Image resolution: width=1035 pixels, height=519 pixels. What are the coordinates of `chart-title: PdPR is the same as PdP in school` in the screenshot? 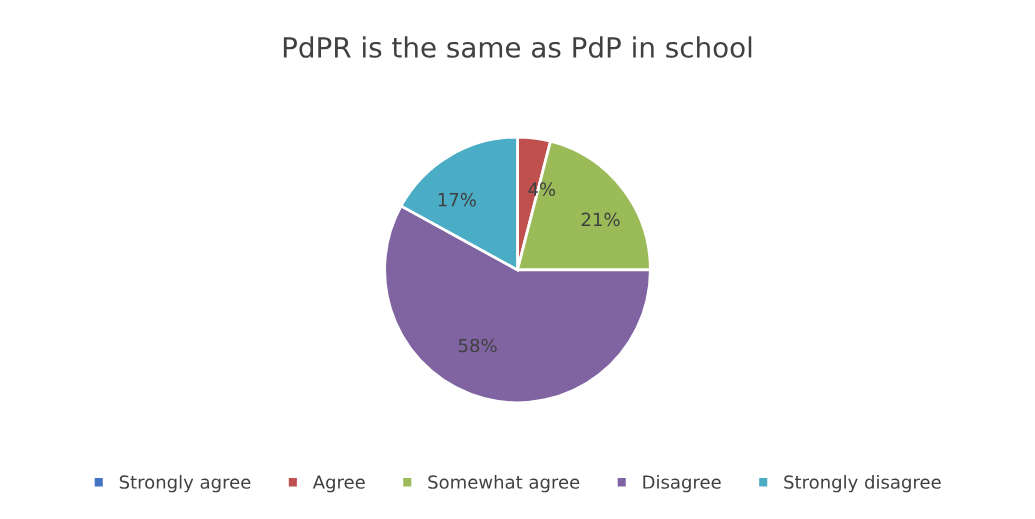 It's located at (517, 47).